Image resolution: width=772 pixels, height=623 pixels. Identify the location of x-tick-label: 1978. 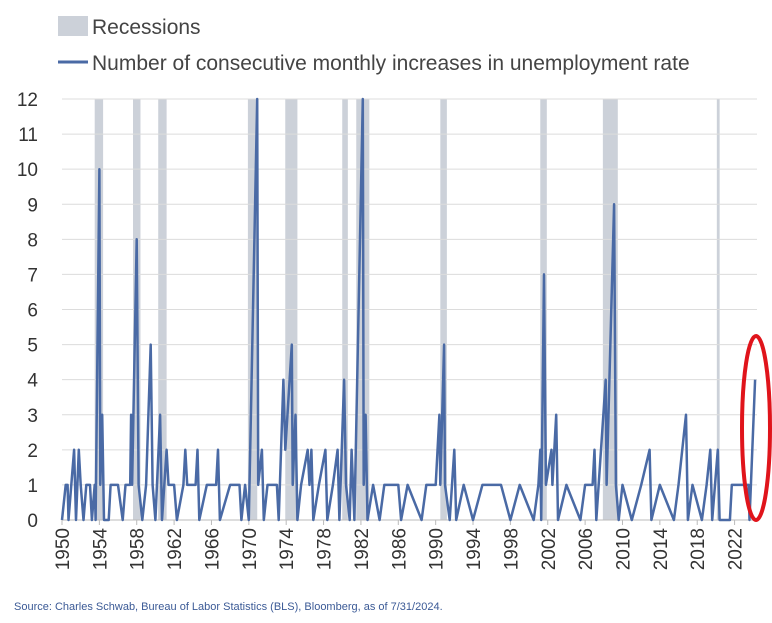
(325, 549).